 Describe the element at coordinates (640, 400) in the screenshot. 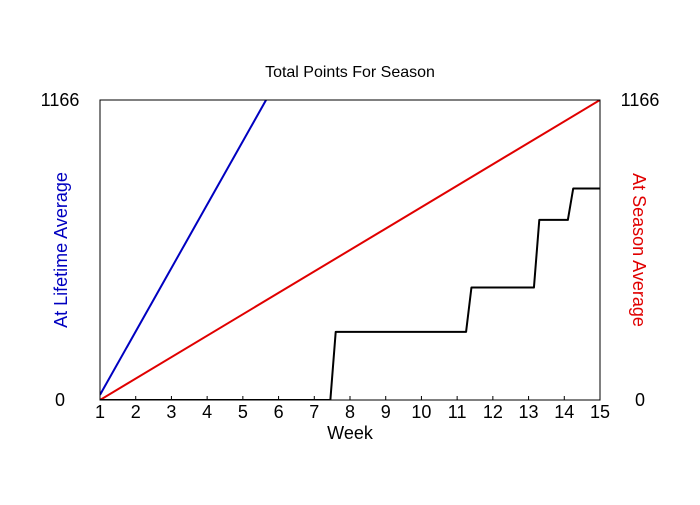

I see `y-right-tick-label-min: 0` at that location.